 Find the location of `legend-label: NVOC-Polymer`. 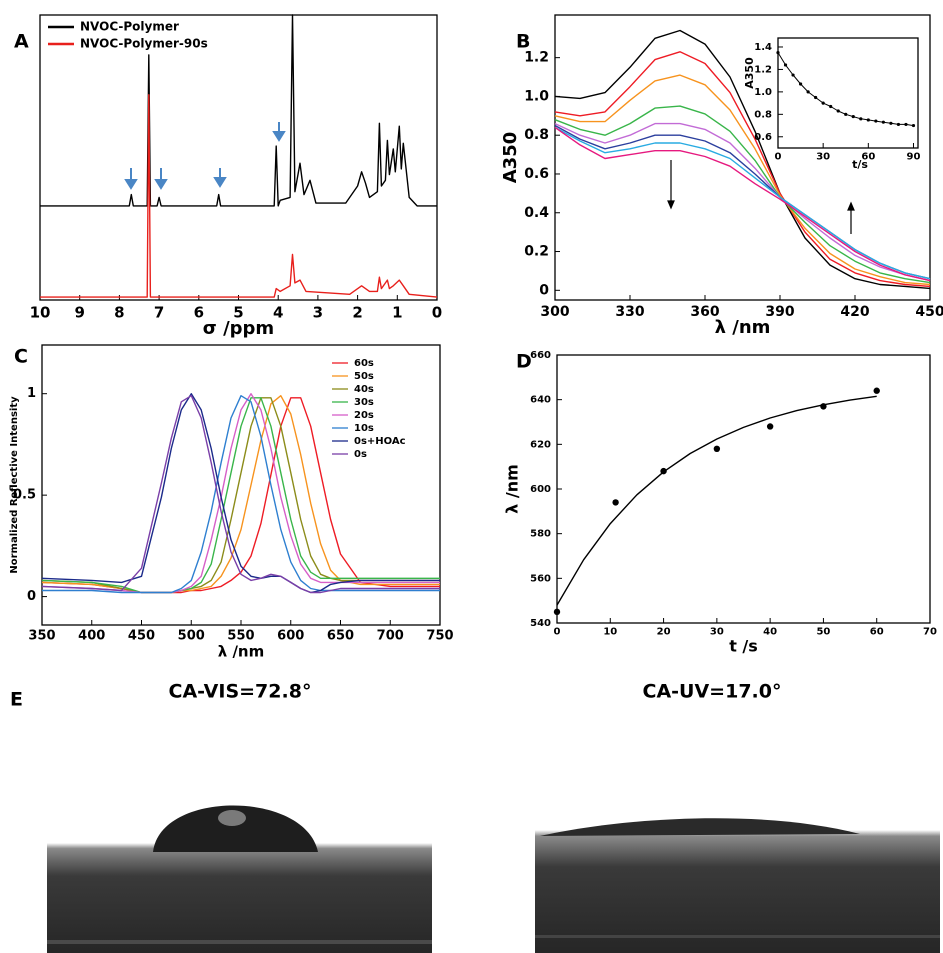

legend-label: NVOC-Polymer is located at coordinates (129, 27).